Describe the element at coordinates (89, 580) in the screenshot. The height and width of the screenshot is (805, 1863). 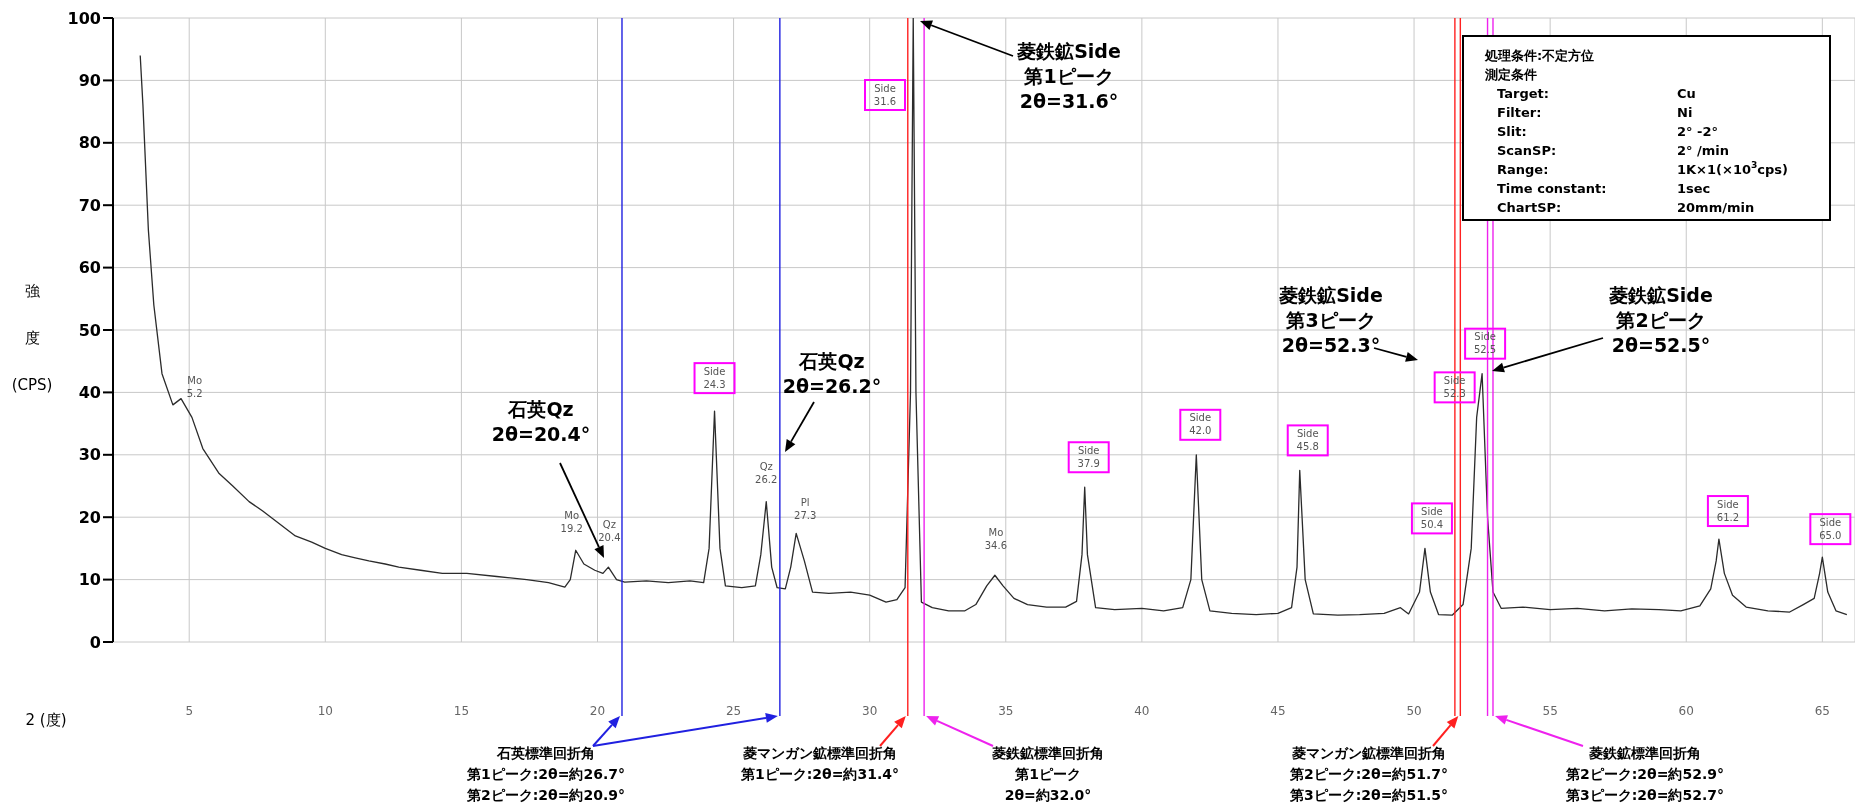
I see `y-tick-label: 10` at that location.